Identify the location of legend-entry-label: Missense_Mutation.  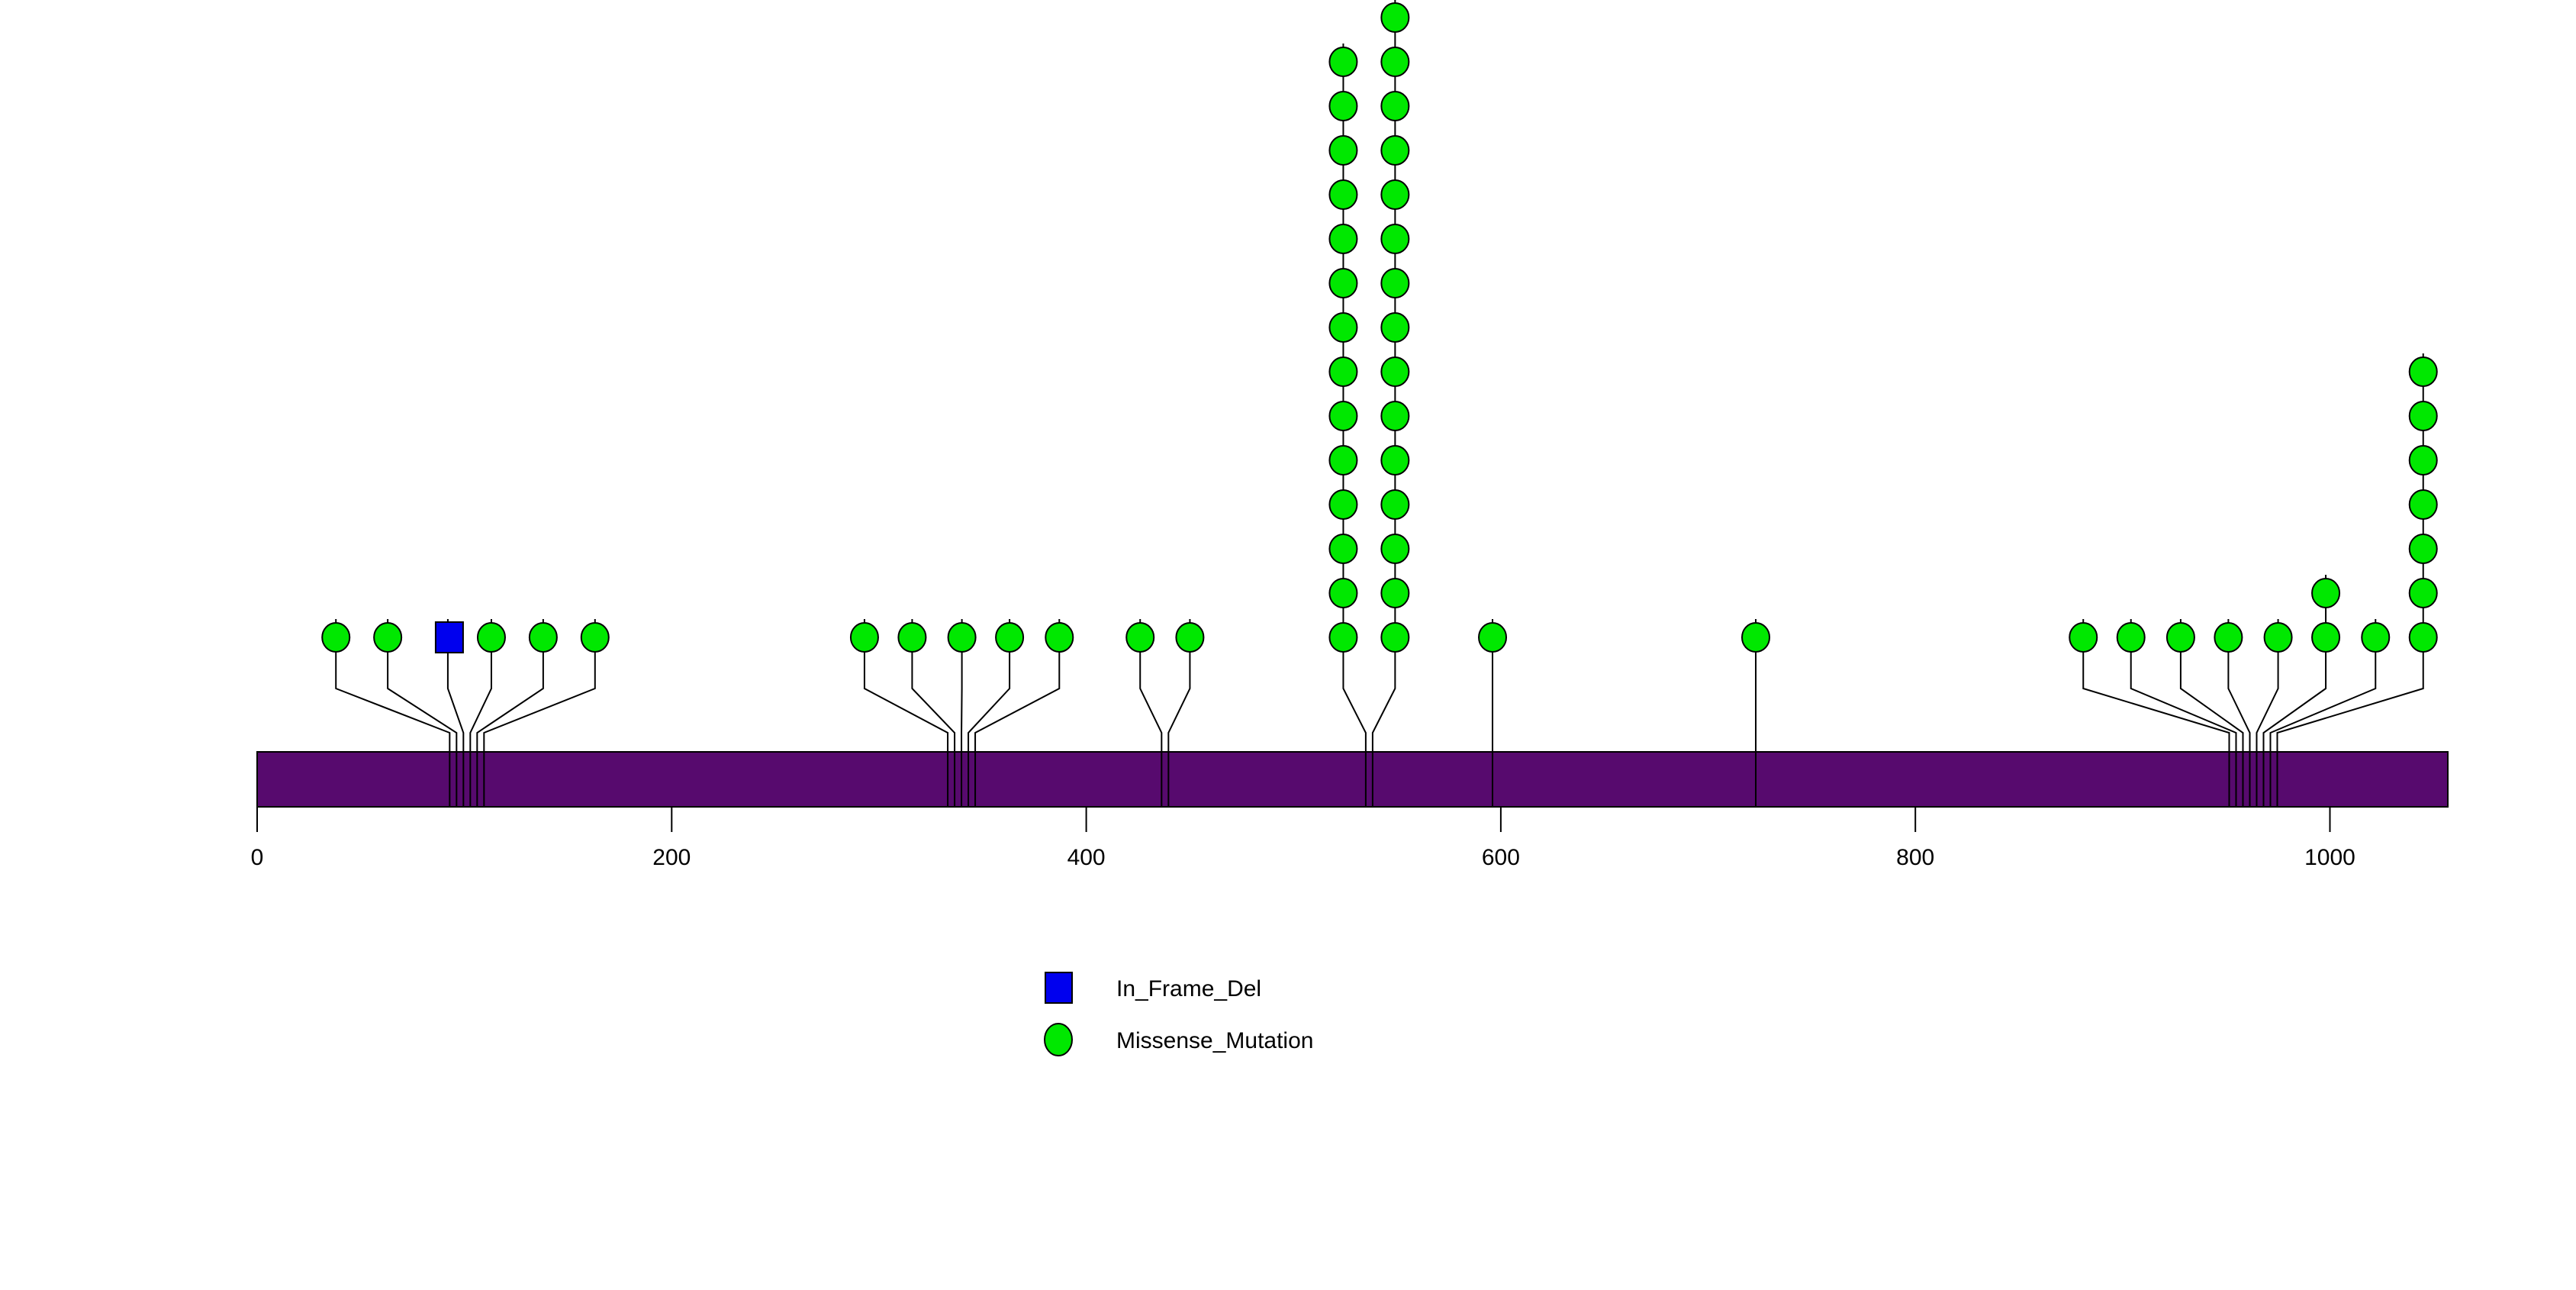
(1214, 1040).